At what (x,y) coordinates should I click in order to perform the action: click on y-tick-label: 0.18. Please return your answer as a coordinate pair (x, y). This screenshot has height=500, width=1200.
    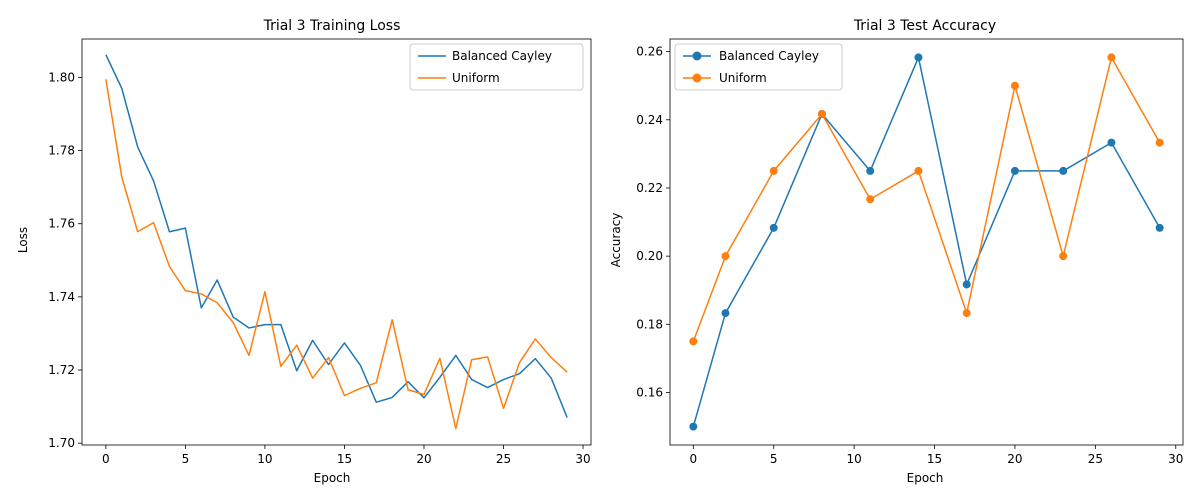
    Looking at the image, I should click on (649, 324).